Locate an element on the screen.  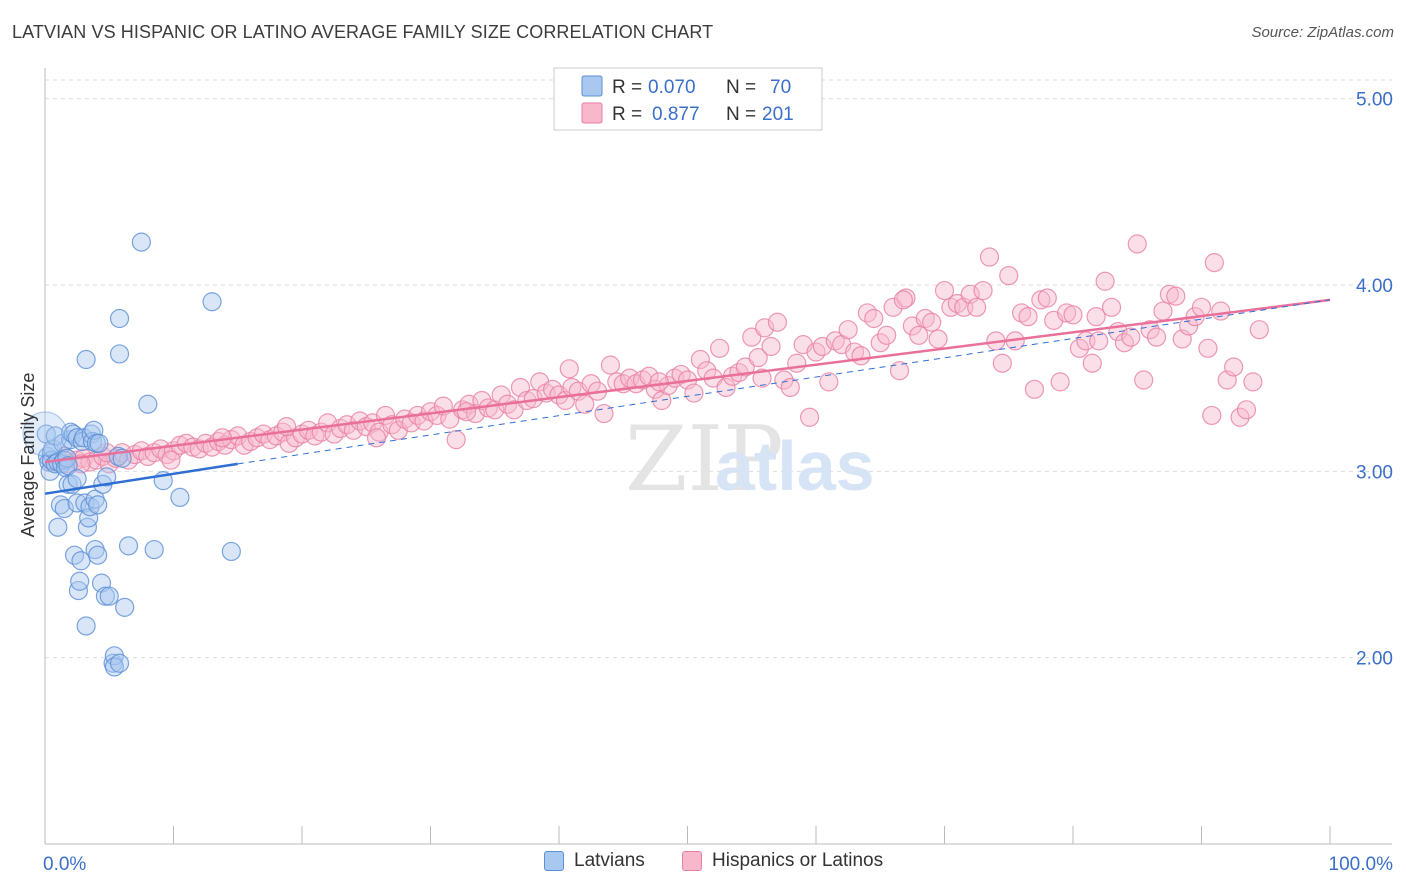
latvians-label: Latvians is located at coordinates (609, 860).